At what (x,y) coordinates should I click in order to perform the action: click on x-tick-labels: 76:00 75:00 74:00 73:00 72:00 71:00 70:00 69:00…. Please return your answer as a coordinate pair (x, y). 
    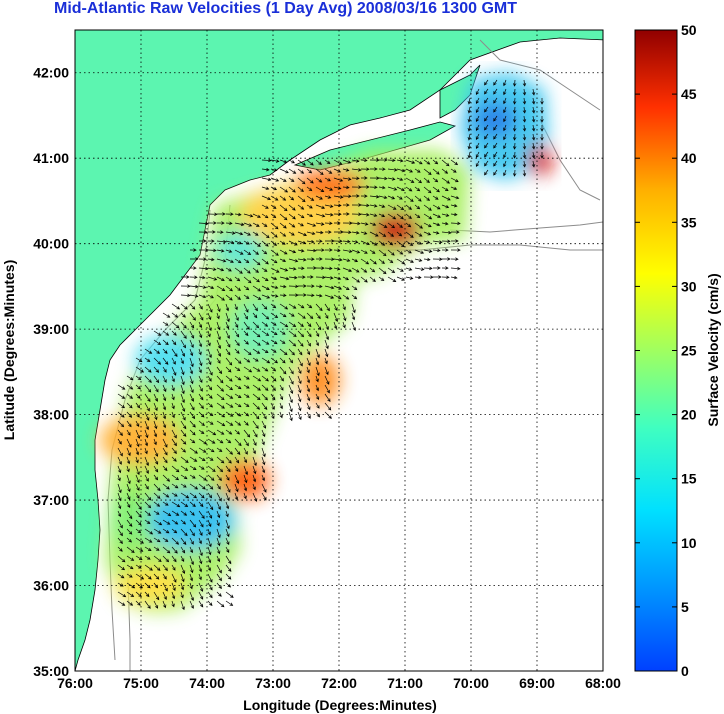
    Looking at the image, I should click on (339, 683).